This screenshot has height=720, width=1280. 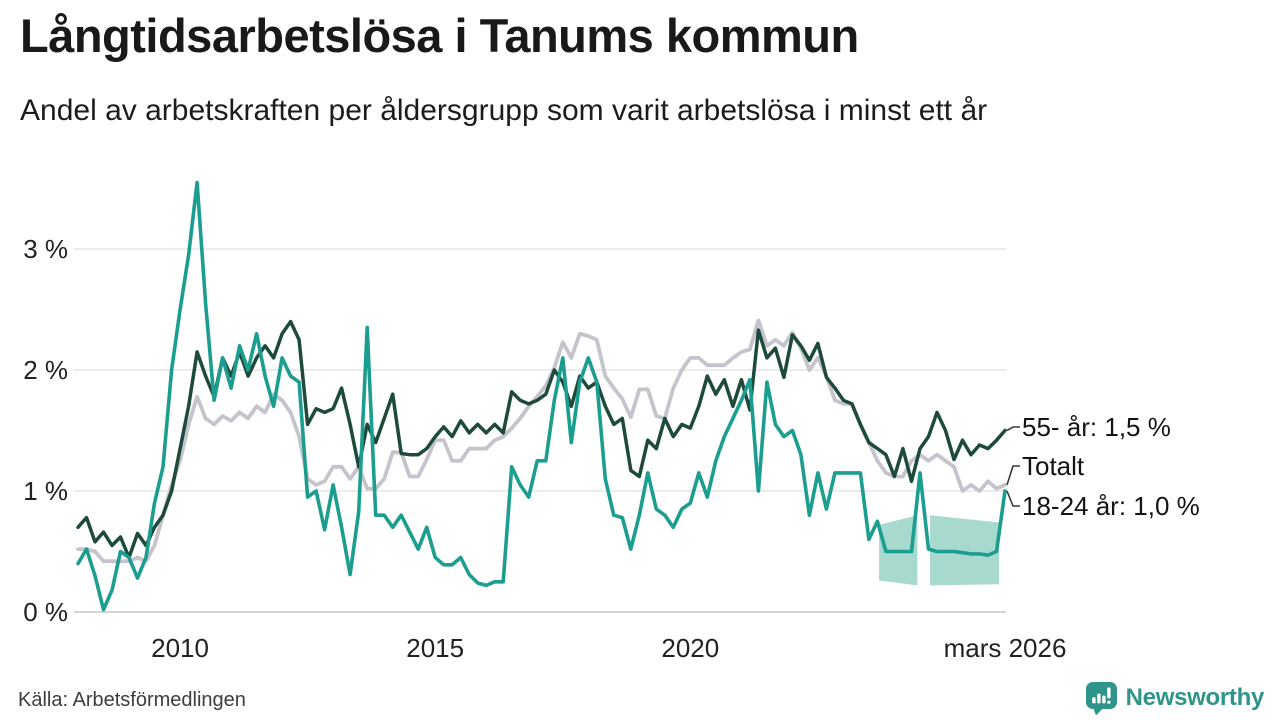 I want to click on series-end-label-55plus: 55- år: 1,5 %, so click(x=1096, y=427).